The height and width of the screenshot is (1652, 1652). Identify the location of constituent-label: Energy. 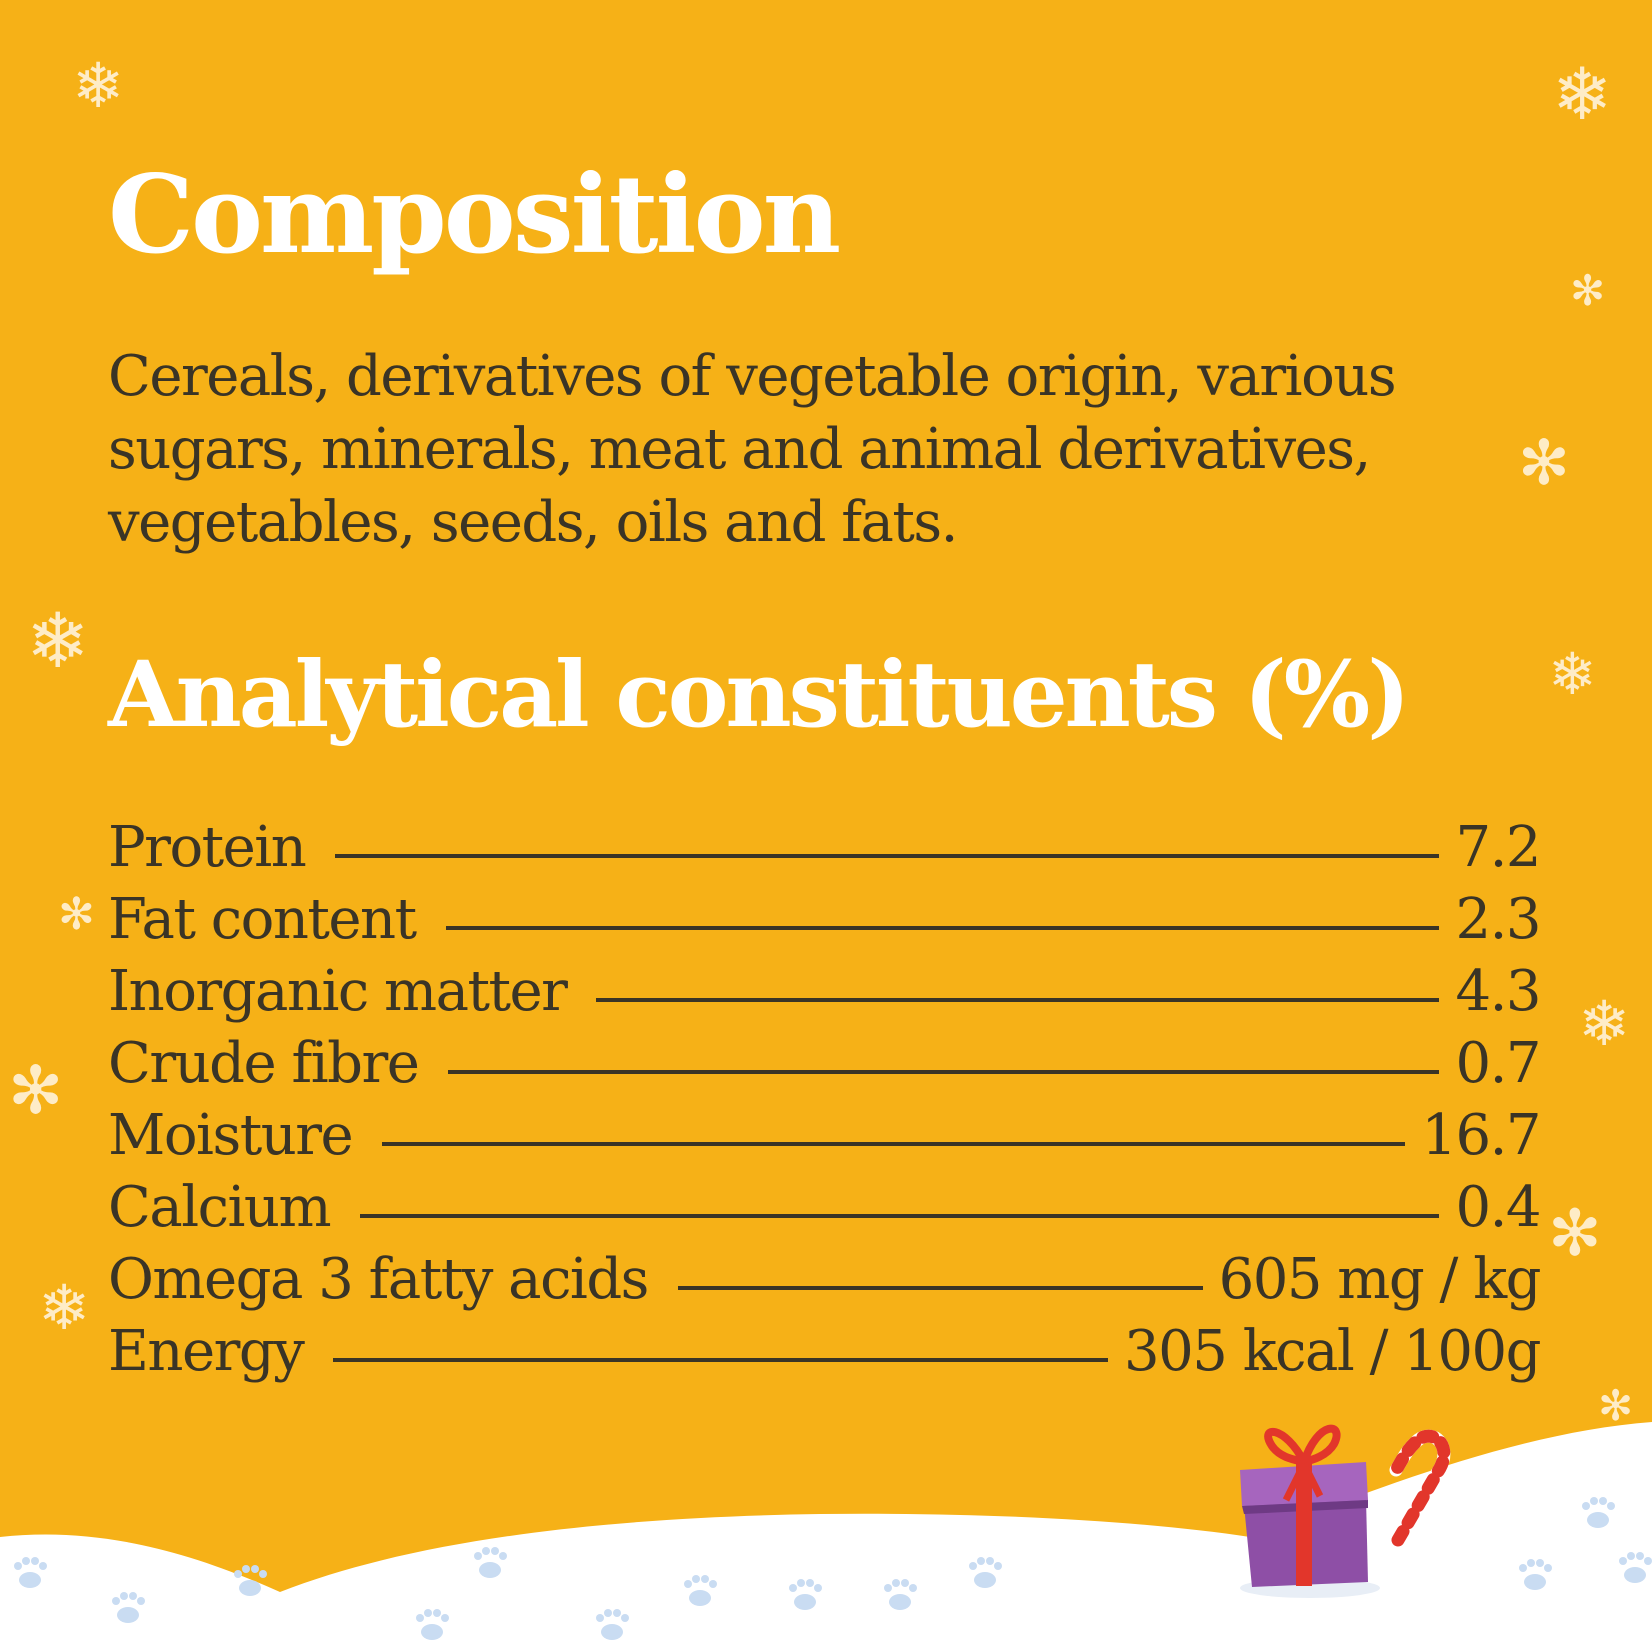
(206, 1351).